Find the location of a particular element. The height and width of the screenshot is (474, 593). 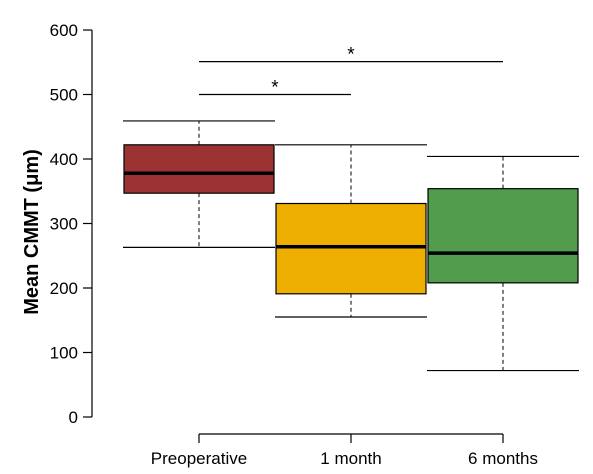

y-tick-label: 0 is located at coordinates (73, 417).